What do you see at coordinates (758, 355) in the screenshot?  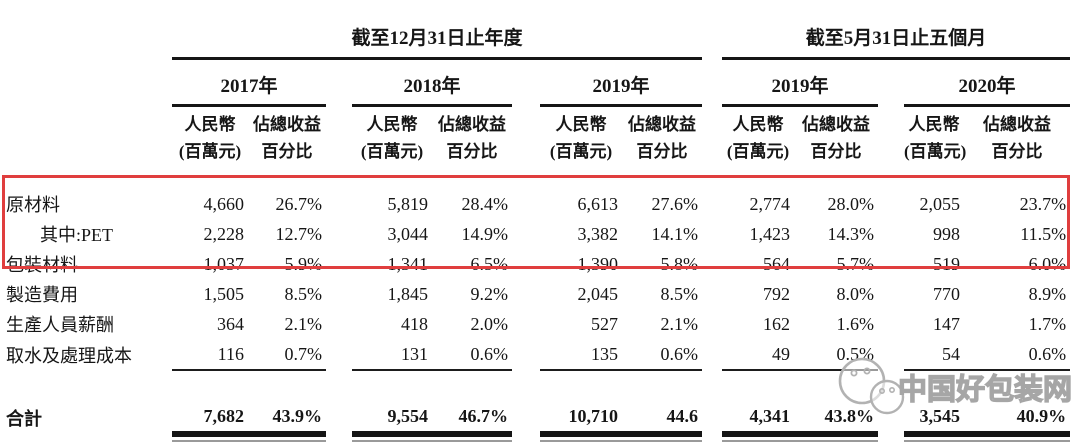 I see `cell-value: 49` at bounding box center [758, 355].